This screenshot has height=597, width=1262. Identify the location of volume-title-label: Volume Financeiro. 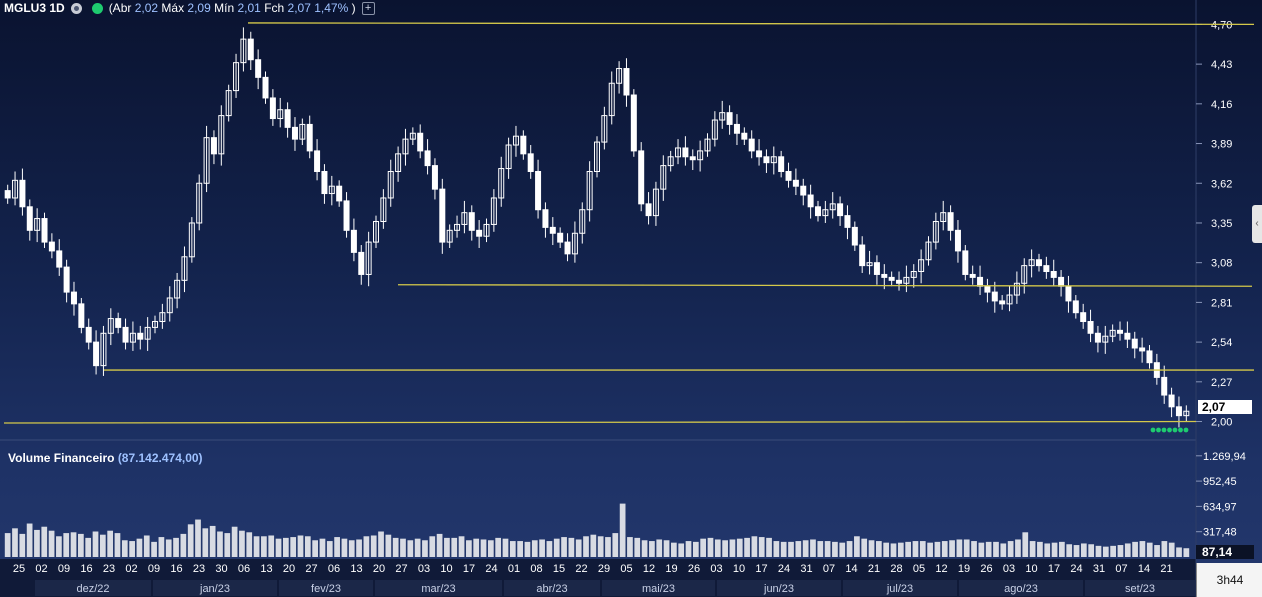
(61, 458).